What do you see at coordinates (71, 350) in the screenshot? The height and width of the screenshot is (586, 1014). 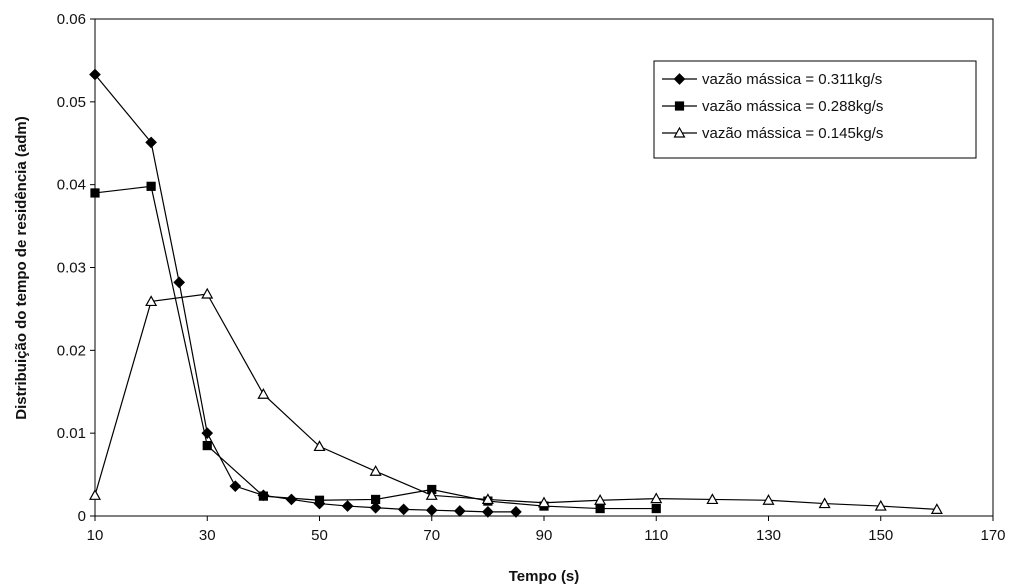 I see `y-tick-label: 0.02` at bounding box center [71, 350].